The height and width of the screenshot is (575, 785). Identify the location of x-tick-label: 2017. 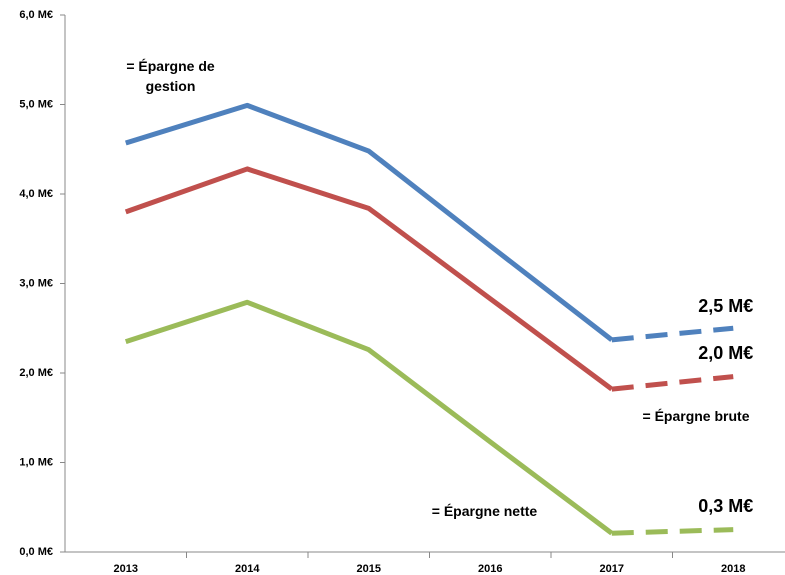
(612, 569).